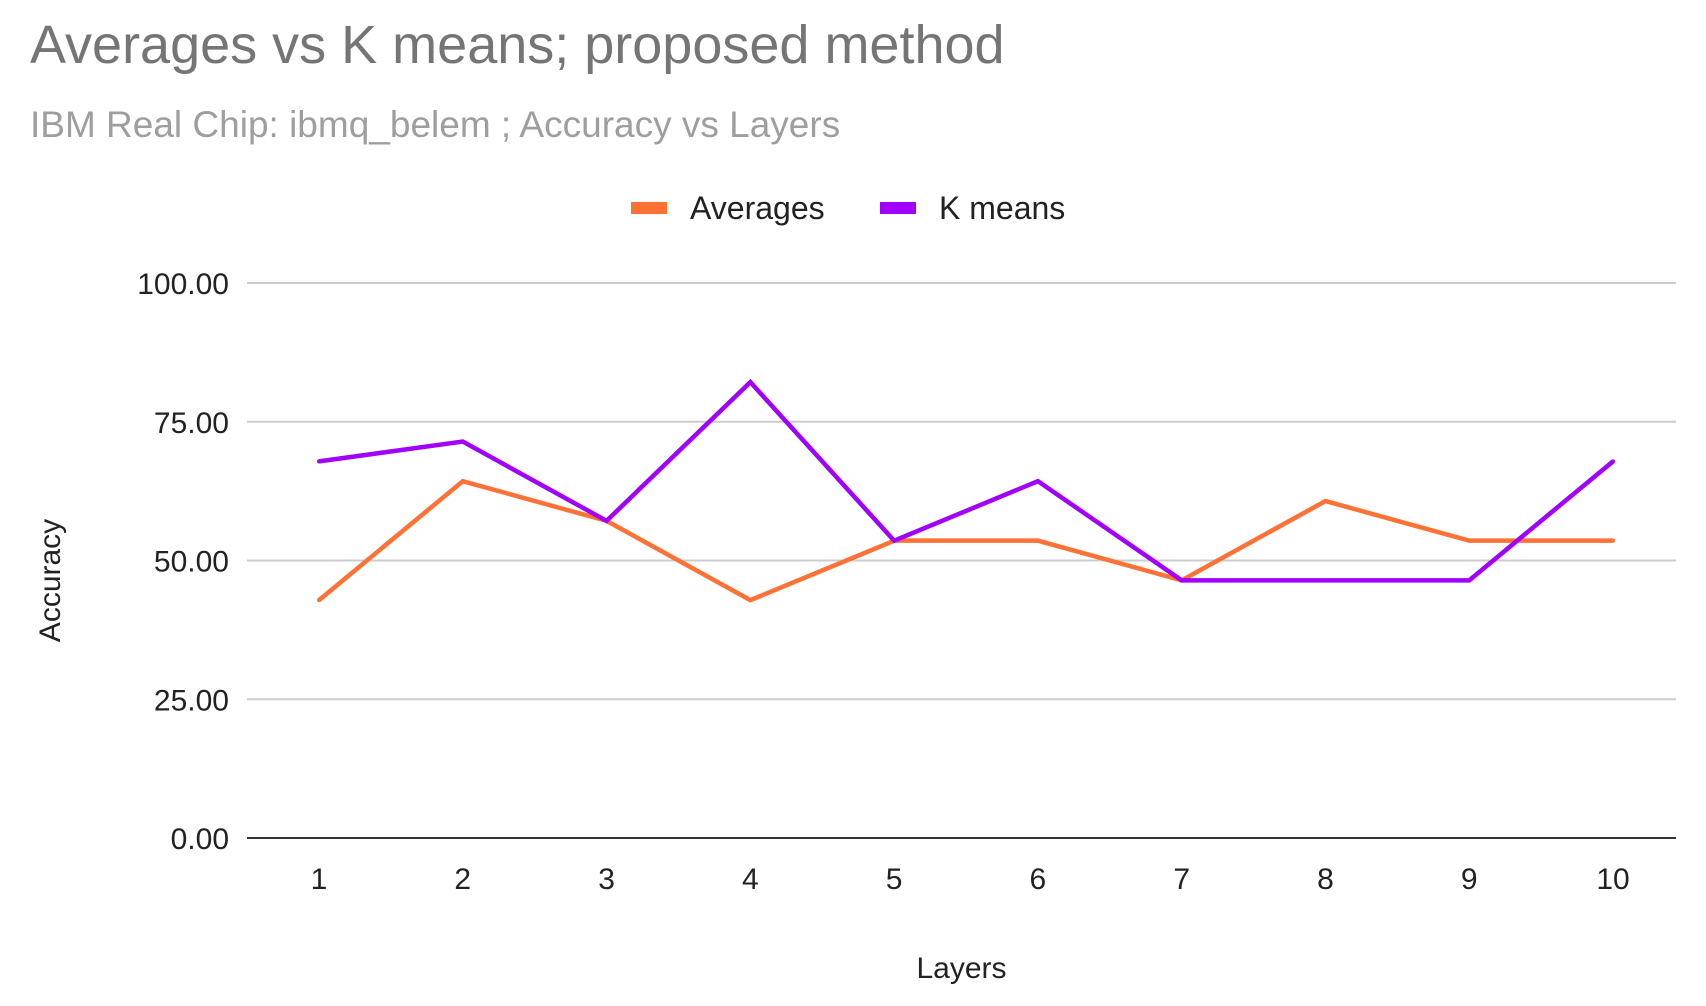 Image resolution: width=1706 pixels, height=1006 pixels. Describe the element at coordinates (200, 839) in the screenshot. I see `y-tick-label: 0.00` at that location.